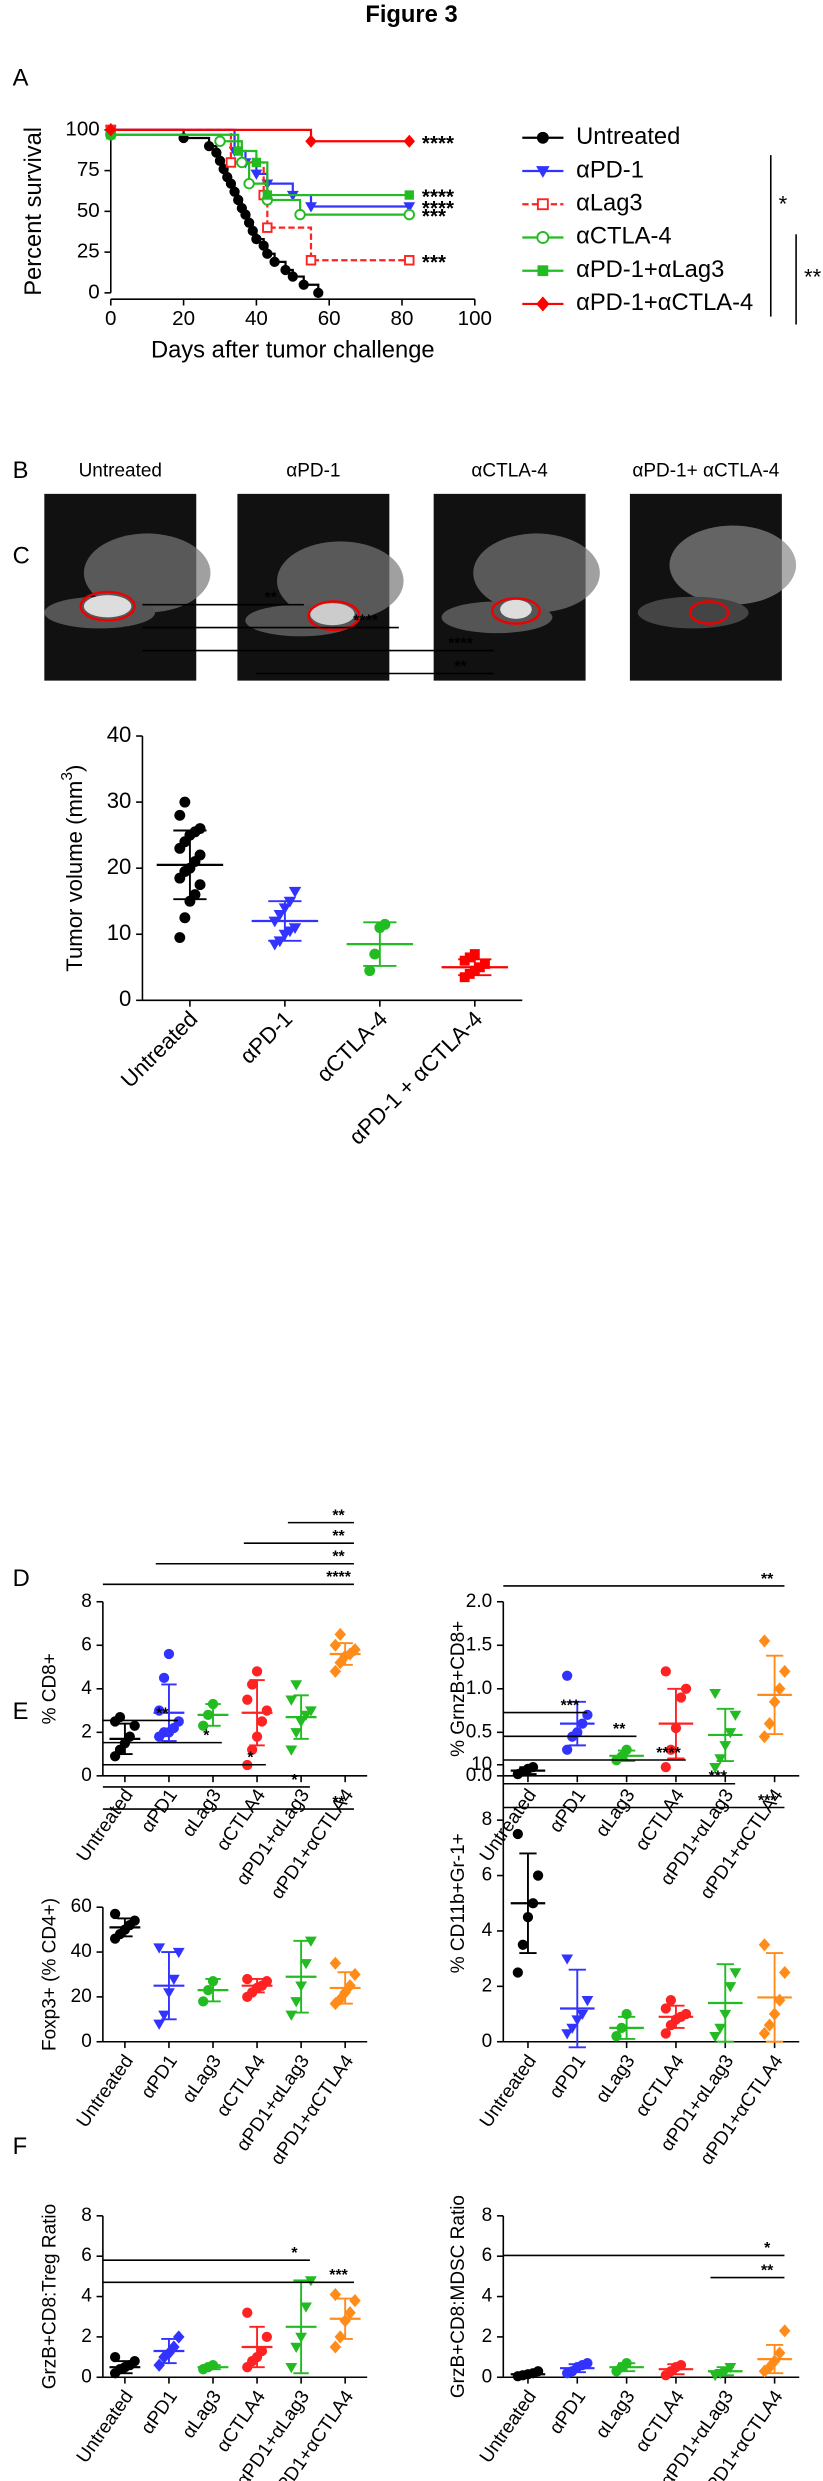 The width and height of the screenshot is (823, 2481). Describe the element at coordinates (458, 1689) in the screenshot. I see `y-axis-label-text: % GrnzB+CD8+` at that location.